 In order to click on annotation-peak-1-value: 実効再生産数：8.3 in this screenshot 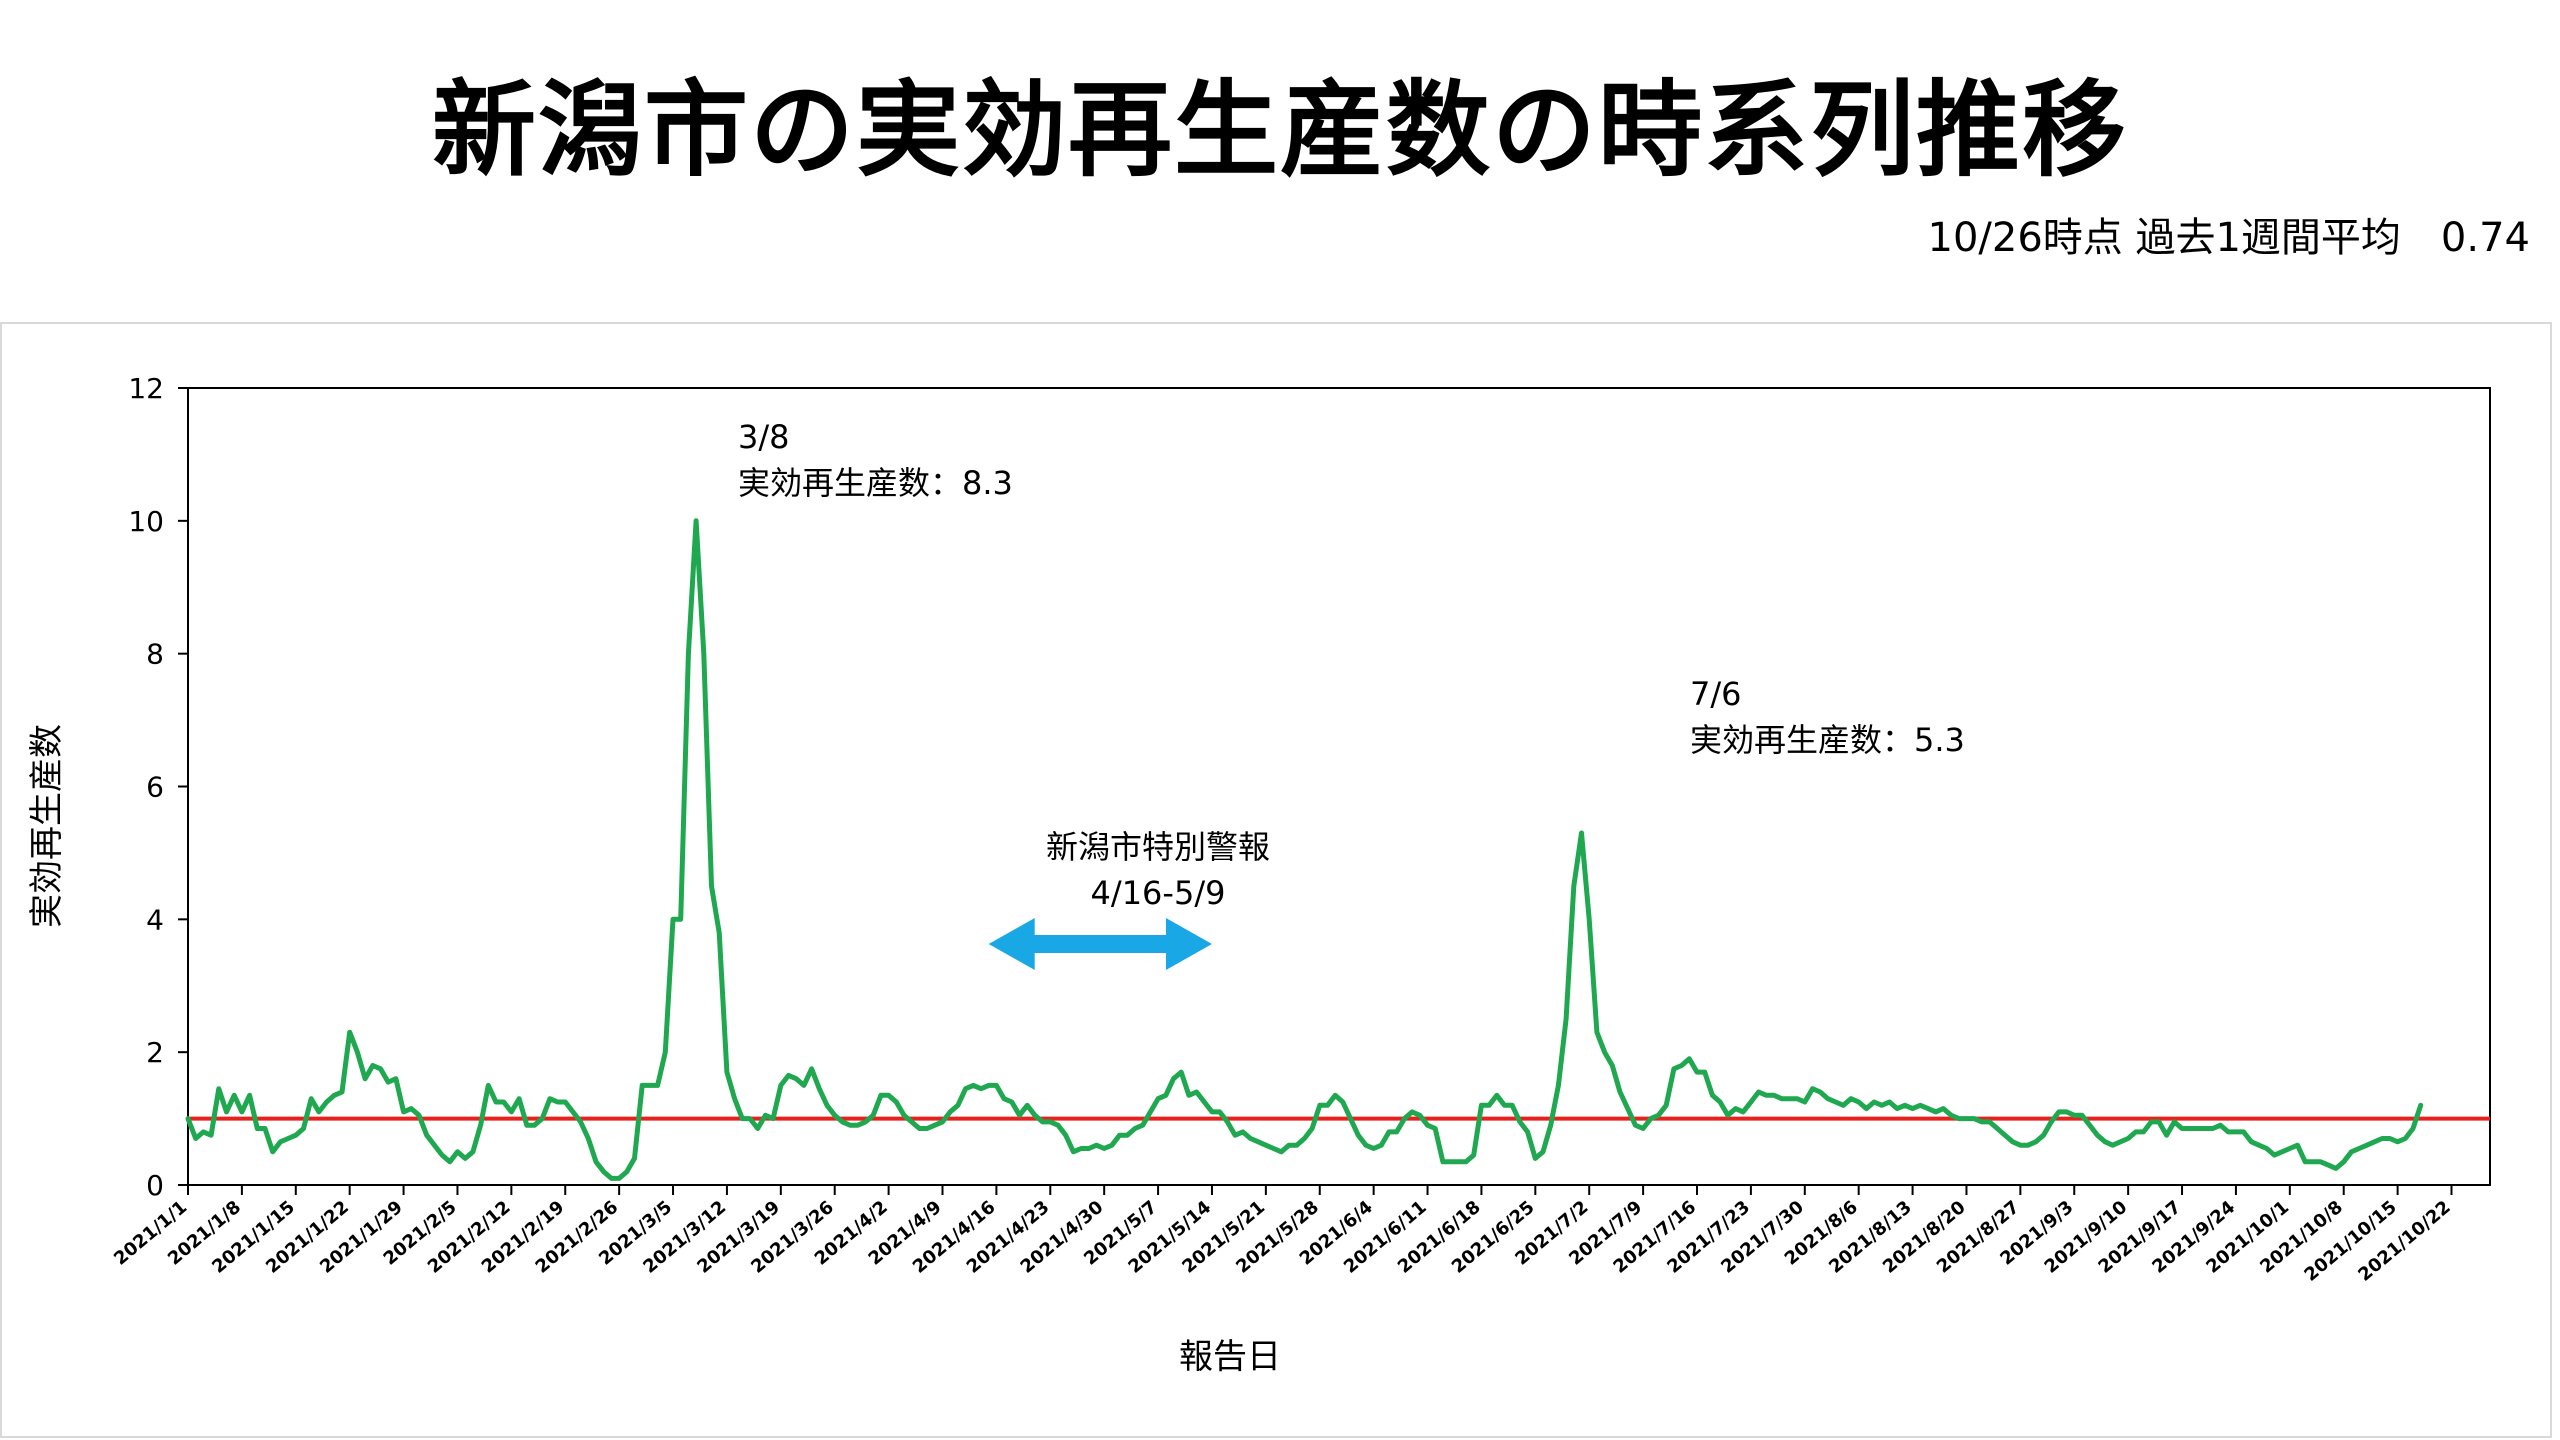, I will do `click(875, 483)`.